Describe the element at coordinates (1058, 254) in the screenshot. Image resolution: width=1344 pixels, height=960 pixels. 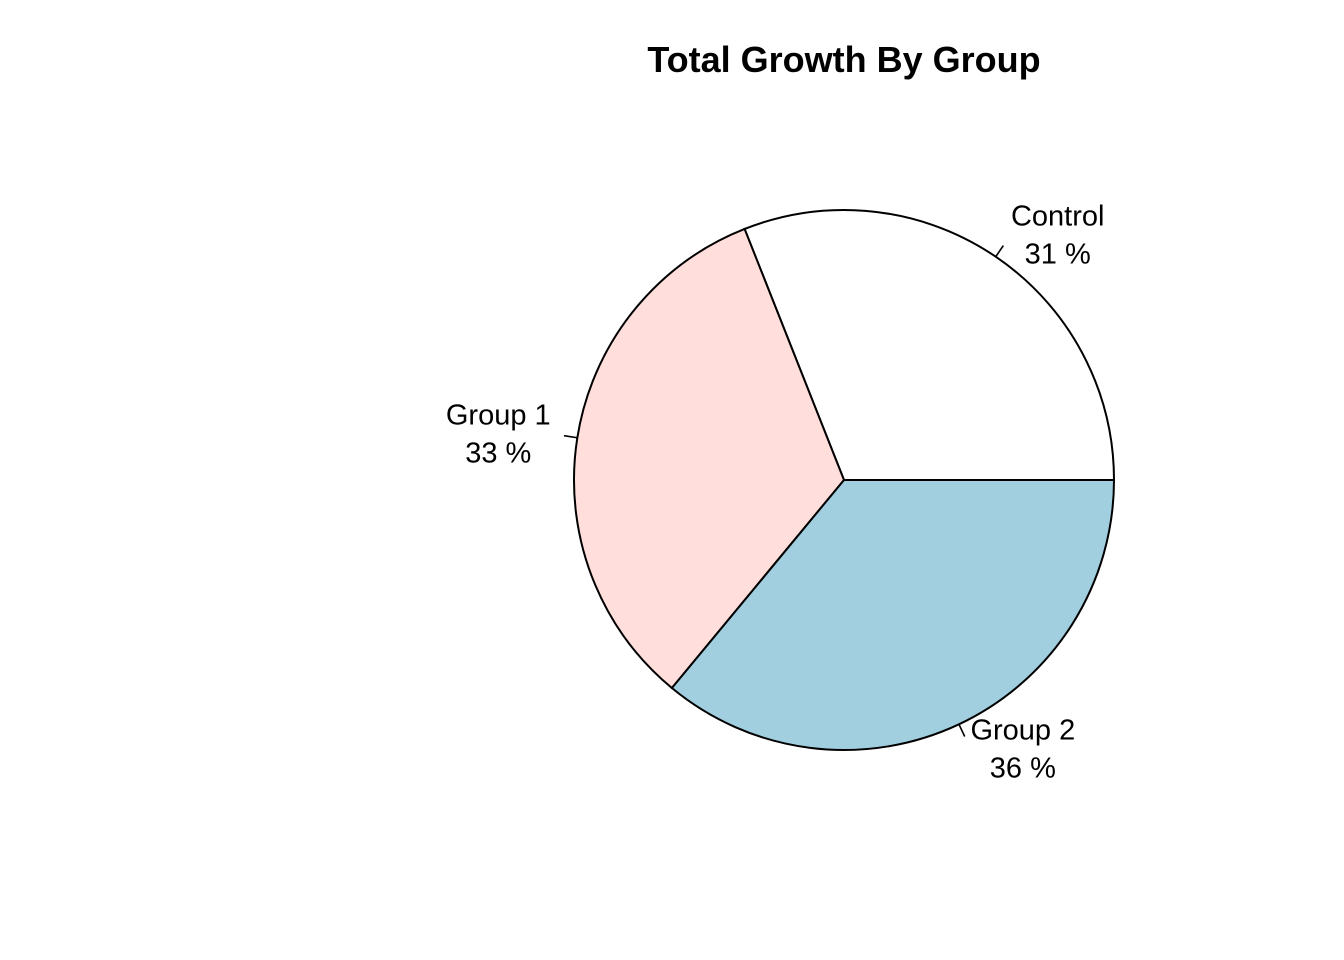
I see `slice-percent-label: 31 %` at that location.